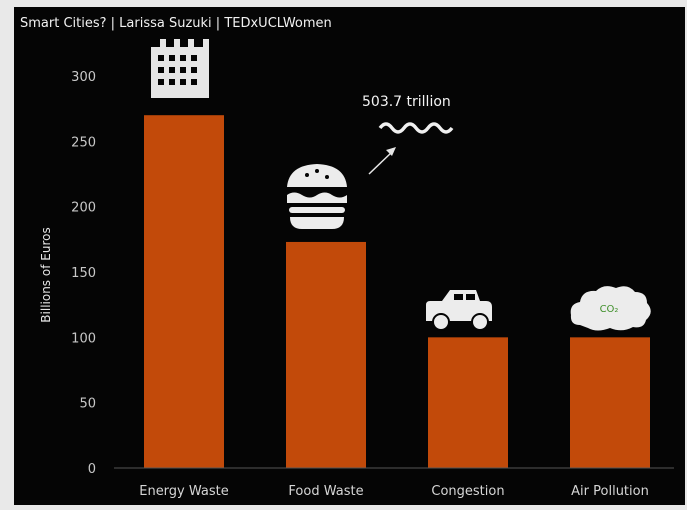 Image resolution: width=687 pixels, height=510 pixels. What do you see at coordinates (467, 491) in the screenshot?
I see `category-label: Congestion` at bounding box center [467, 491].